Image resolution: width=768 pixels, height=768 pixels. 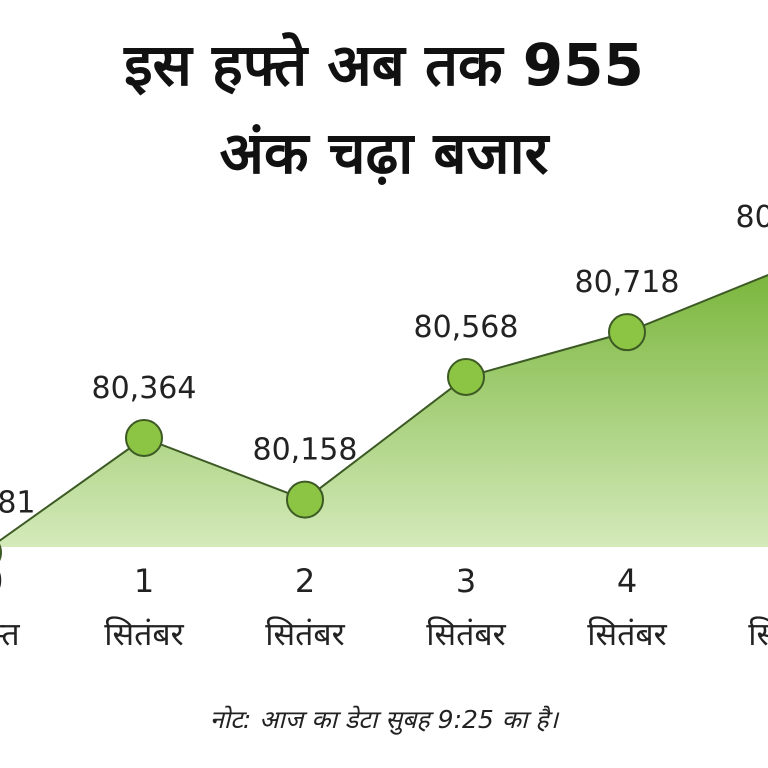 I want to click on data-note: नोट: आज का डेटा सुबह 9:25 का है।, so click(x=384, y=719).